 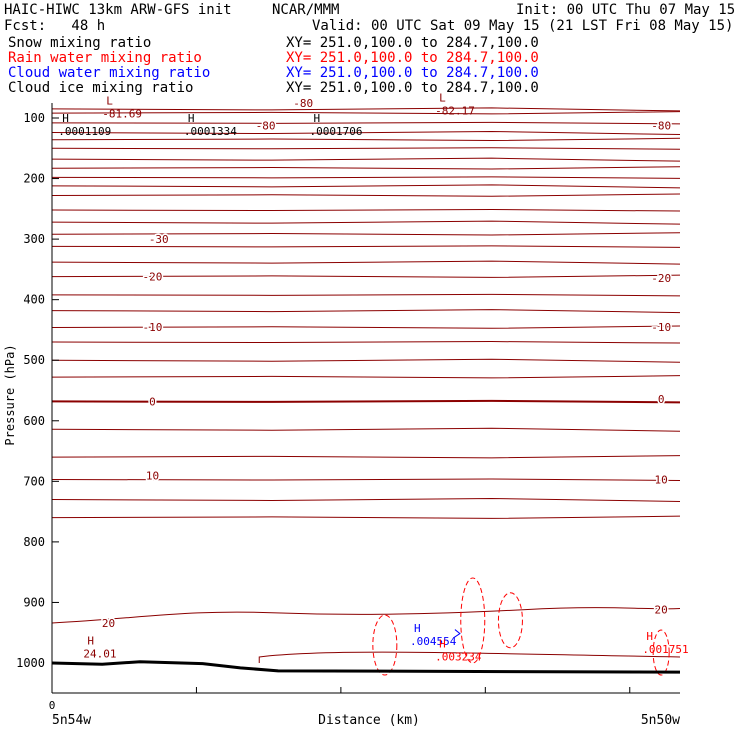 I want to click on extremum-value: .004554, so click(x=433, y=641).